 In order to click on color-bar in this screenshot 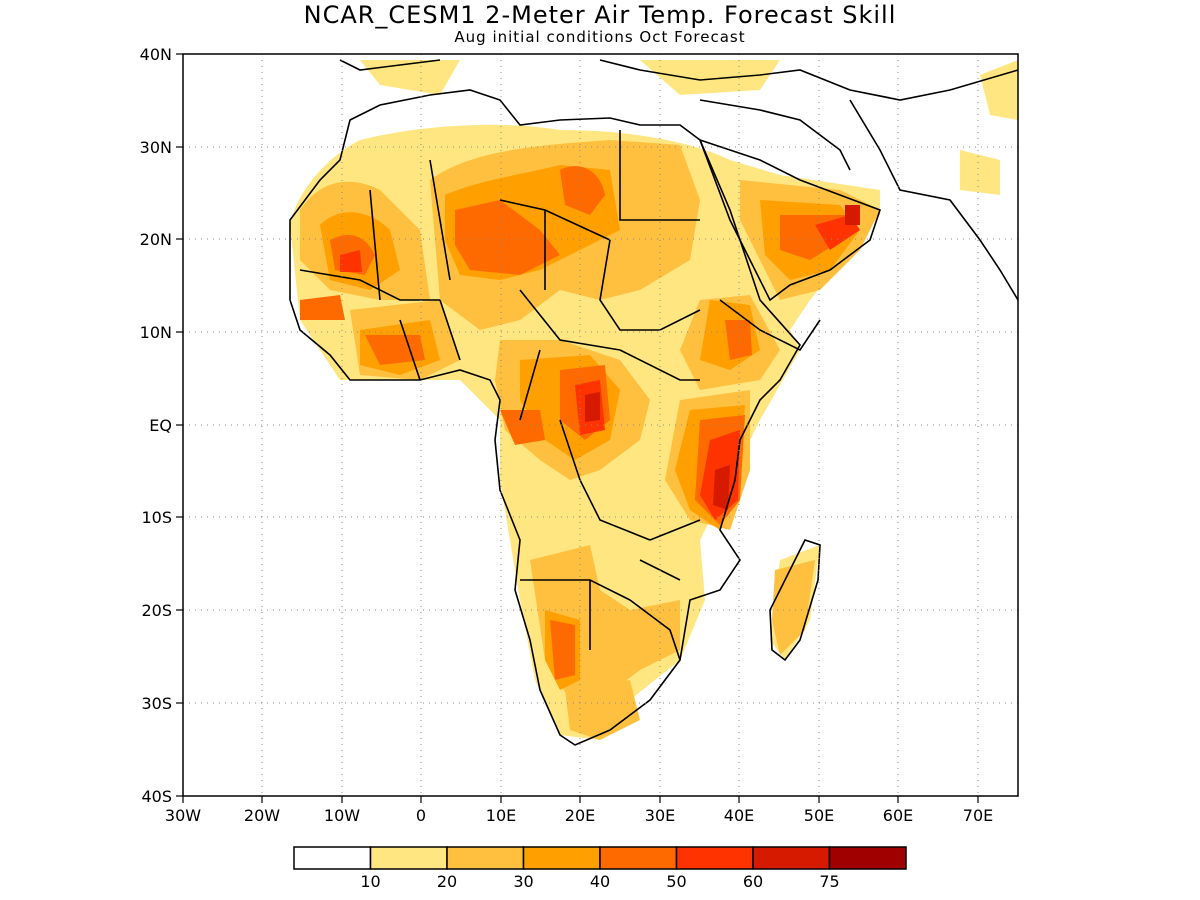, I will do `click(600, 858)`.